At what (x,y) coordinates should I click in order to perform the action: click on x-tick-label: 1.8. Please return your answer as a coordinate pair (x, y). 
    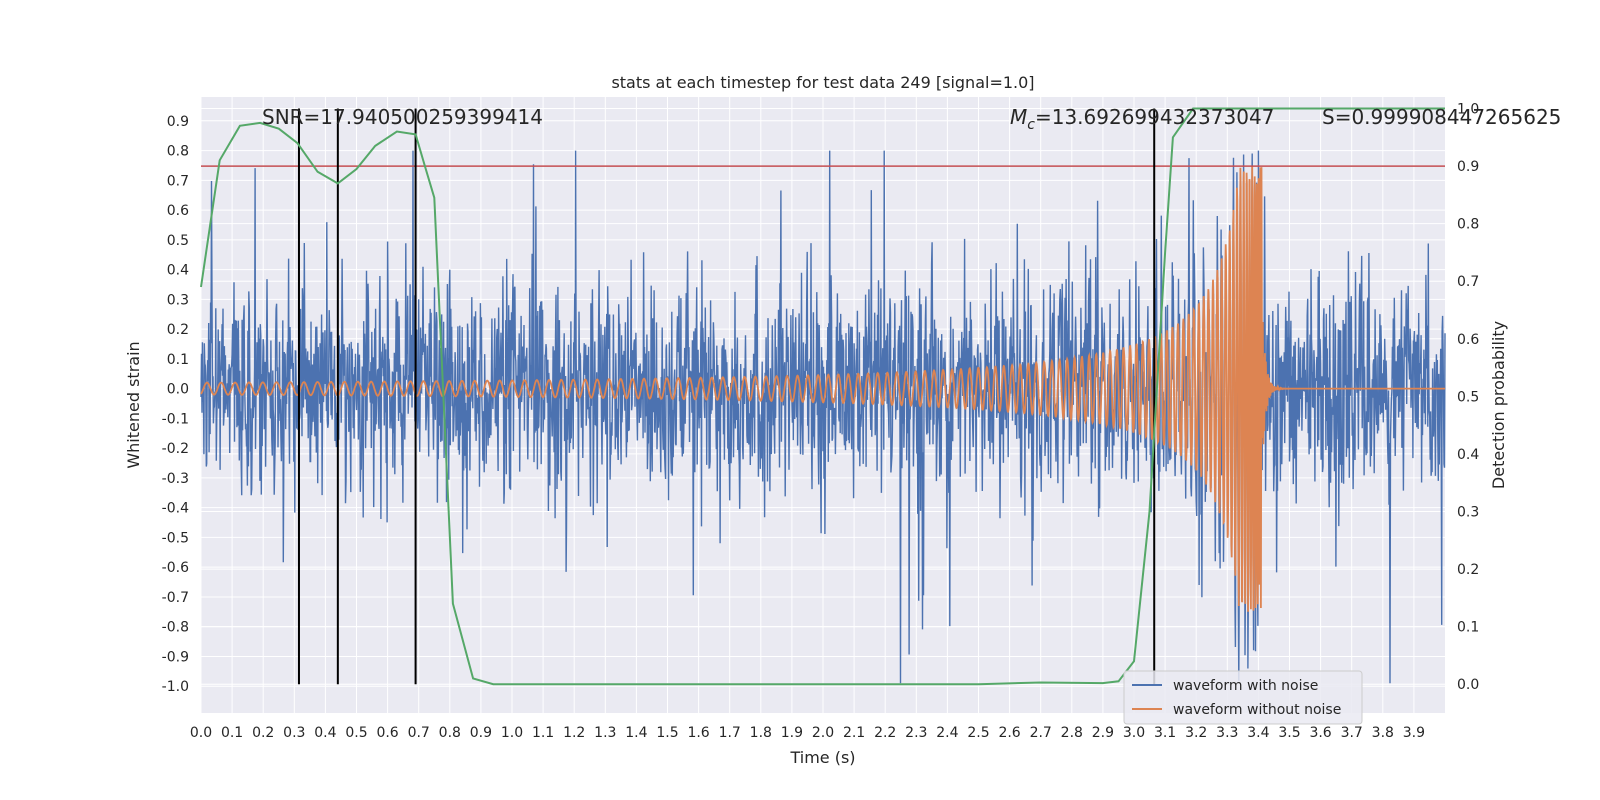
    Looking at the image, I should click on (761, 733).